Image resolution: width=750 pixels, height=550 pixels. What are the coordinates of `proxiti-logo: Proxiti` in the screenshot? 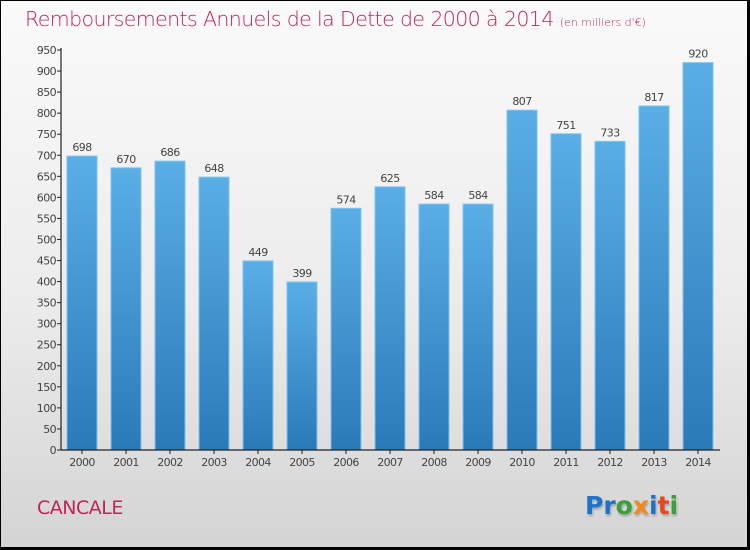 It's located at (631, 505).